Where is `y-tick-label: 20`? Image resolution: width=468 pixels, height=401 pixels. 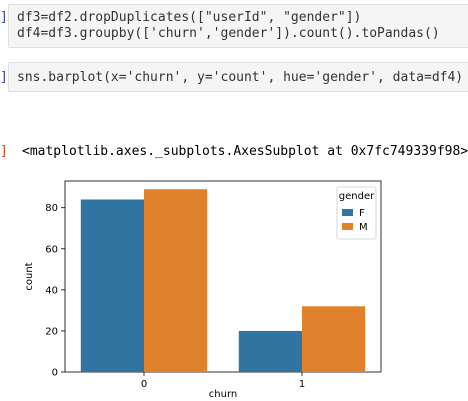
y-tick-label: 20 is located at coordinates (51, 331).